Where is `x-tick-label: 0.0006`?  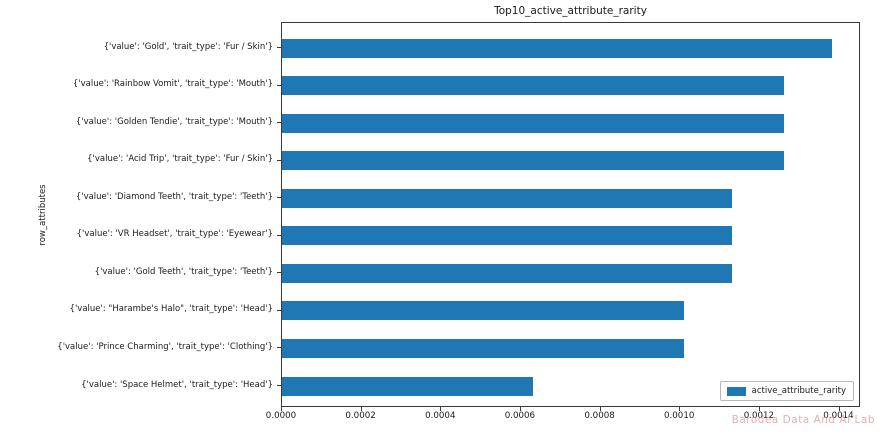 x-tick-label: 0.0006 is located at coordinates (520, 416).